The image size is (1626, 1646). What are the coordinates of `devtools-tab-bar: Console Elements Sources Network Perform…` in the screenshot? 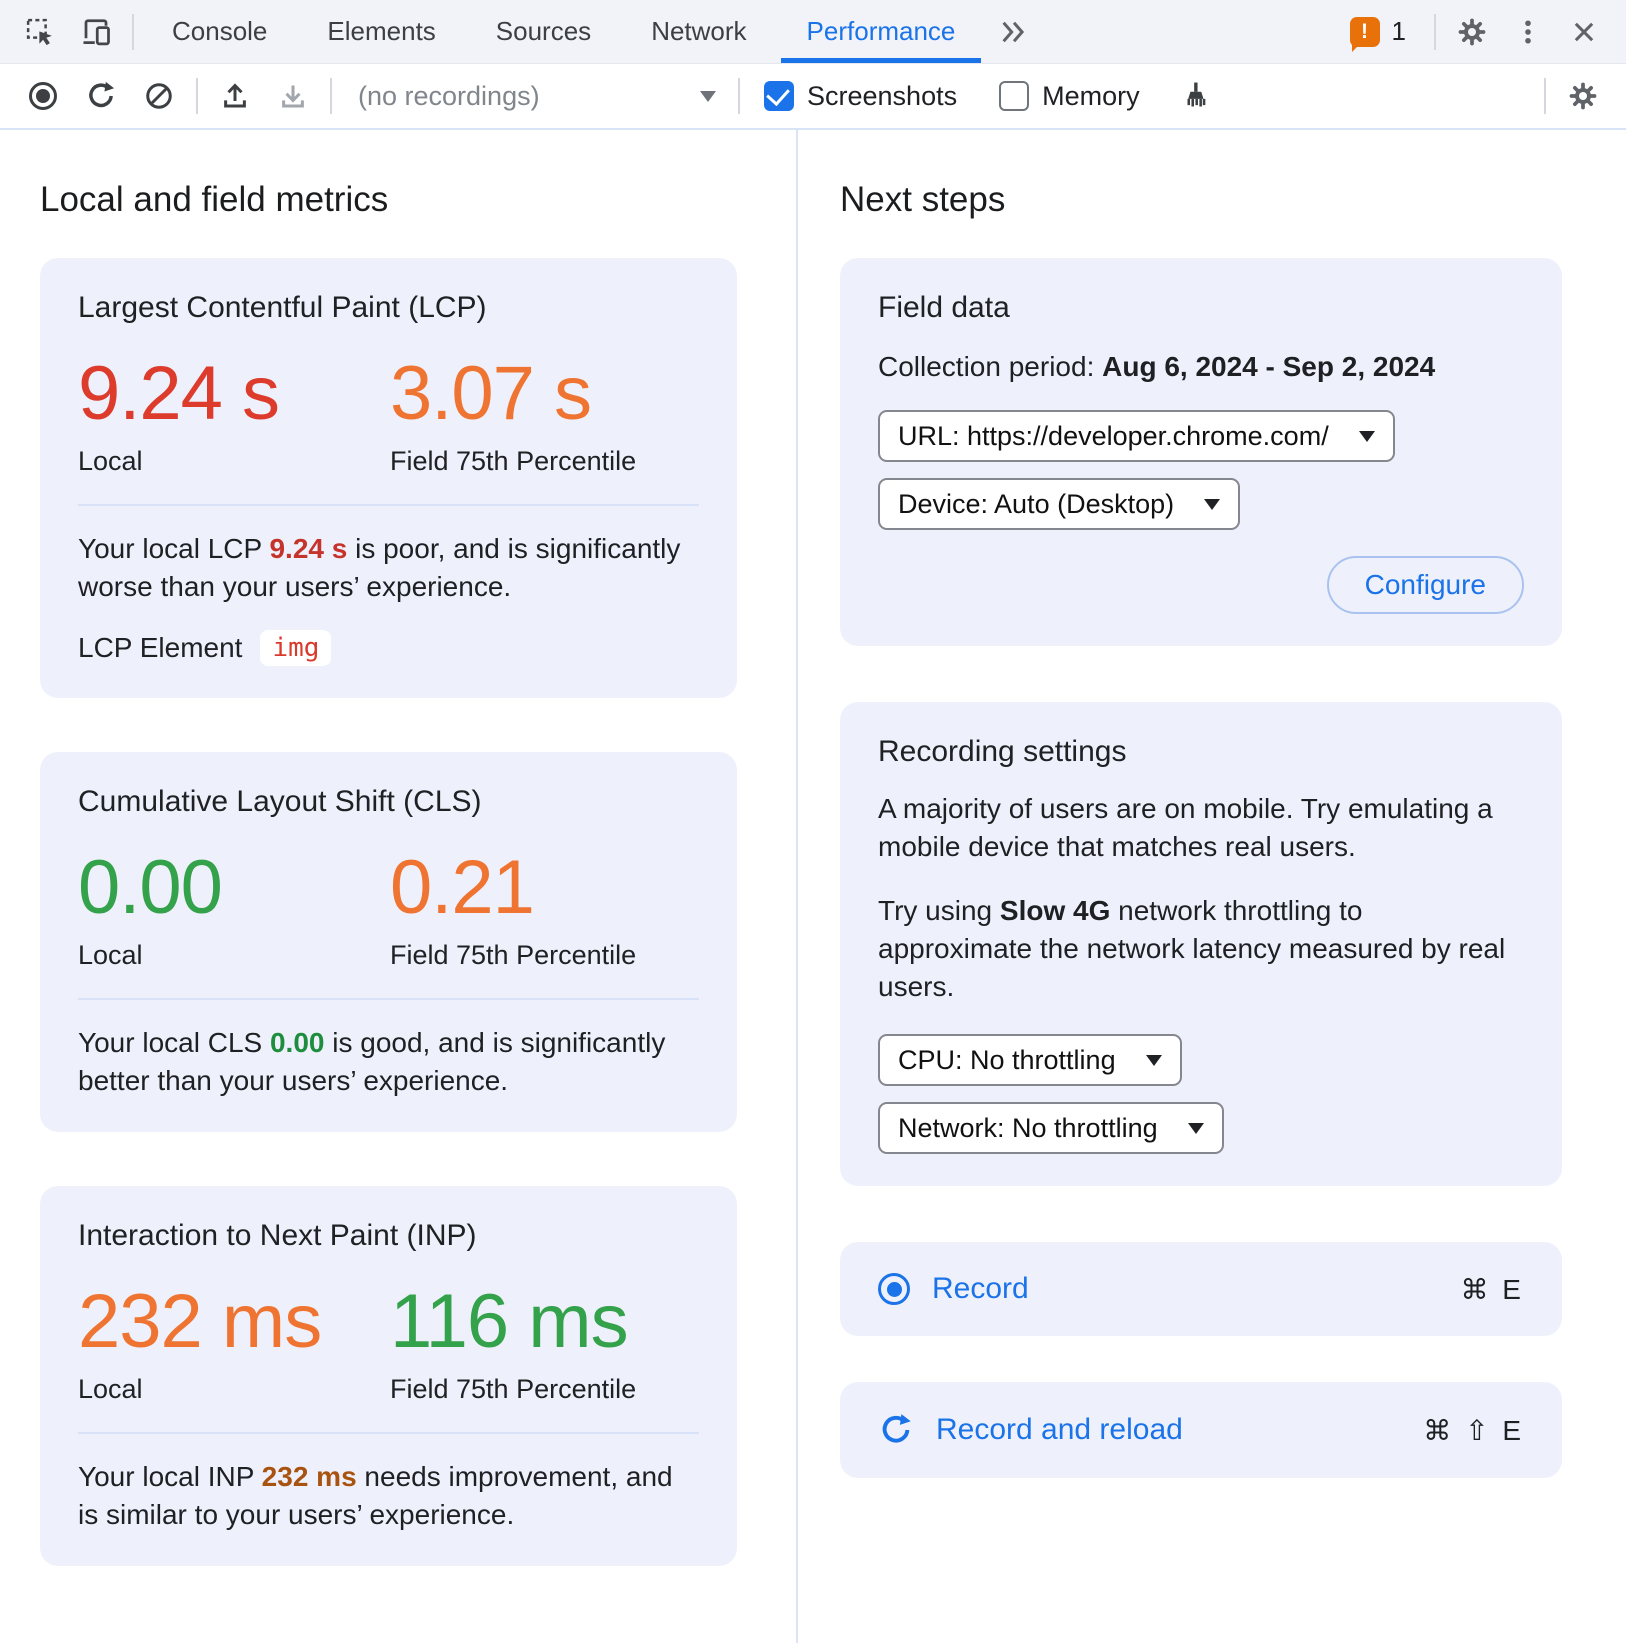 It's located at (813, 32).